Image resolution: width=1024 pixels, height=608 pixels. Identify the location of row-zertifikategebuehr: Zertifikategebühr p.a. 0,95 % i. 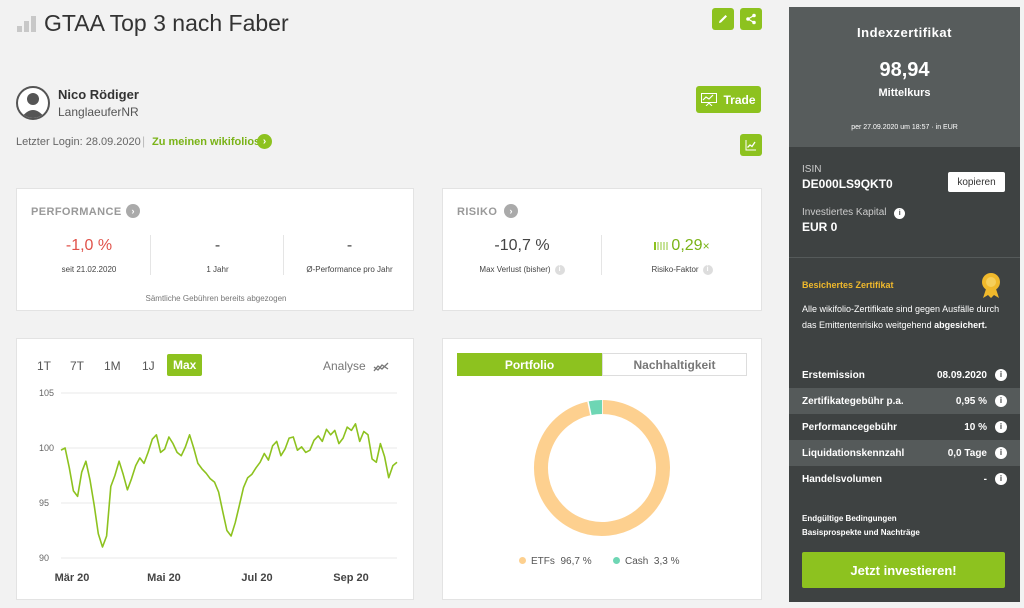
(904, 401).